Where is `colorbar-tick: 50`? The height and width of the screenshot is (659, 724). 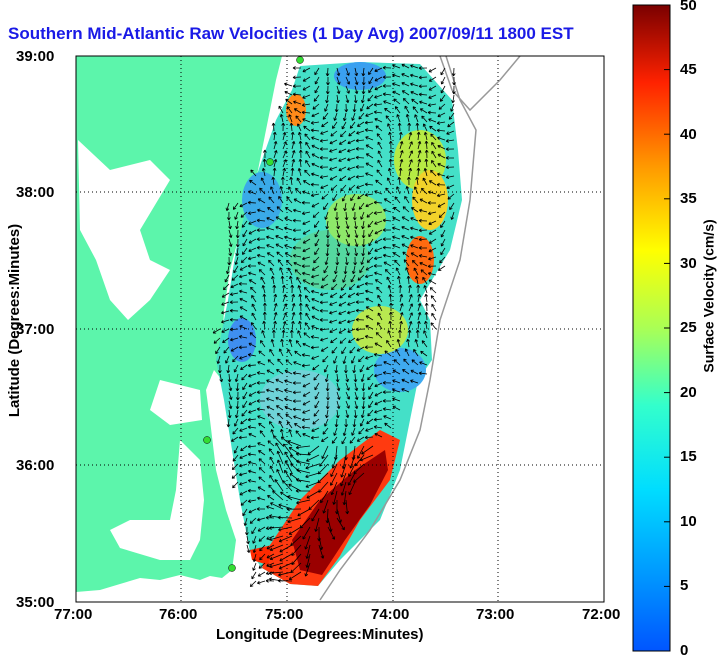
colorbar-tick: 50 is located at coordinates (688, 7).